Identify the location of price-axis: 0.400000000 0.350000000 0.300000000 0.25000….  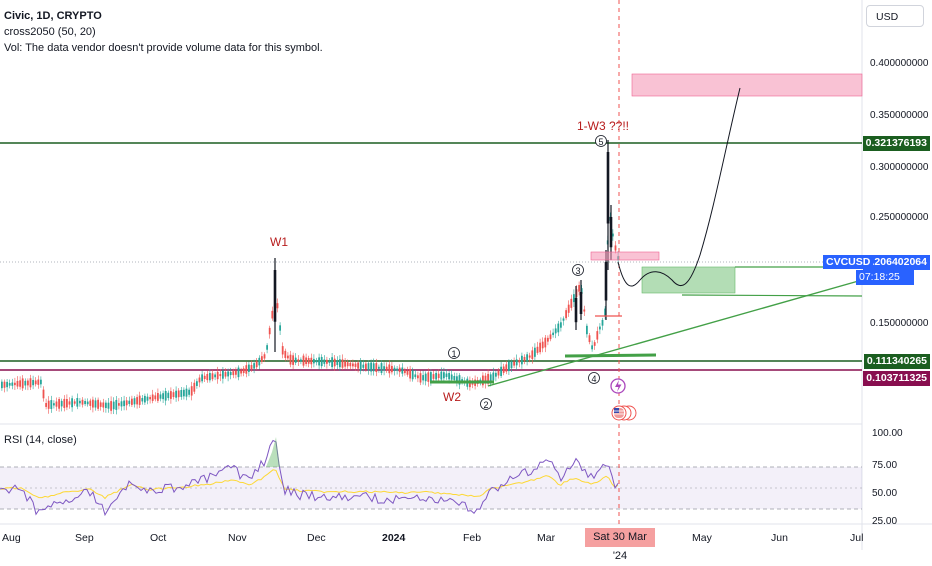
(899, 193).